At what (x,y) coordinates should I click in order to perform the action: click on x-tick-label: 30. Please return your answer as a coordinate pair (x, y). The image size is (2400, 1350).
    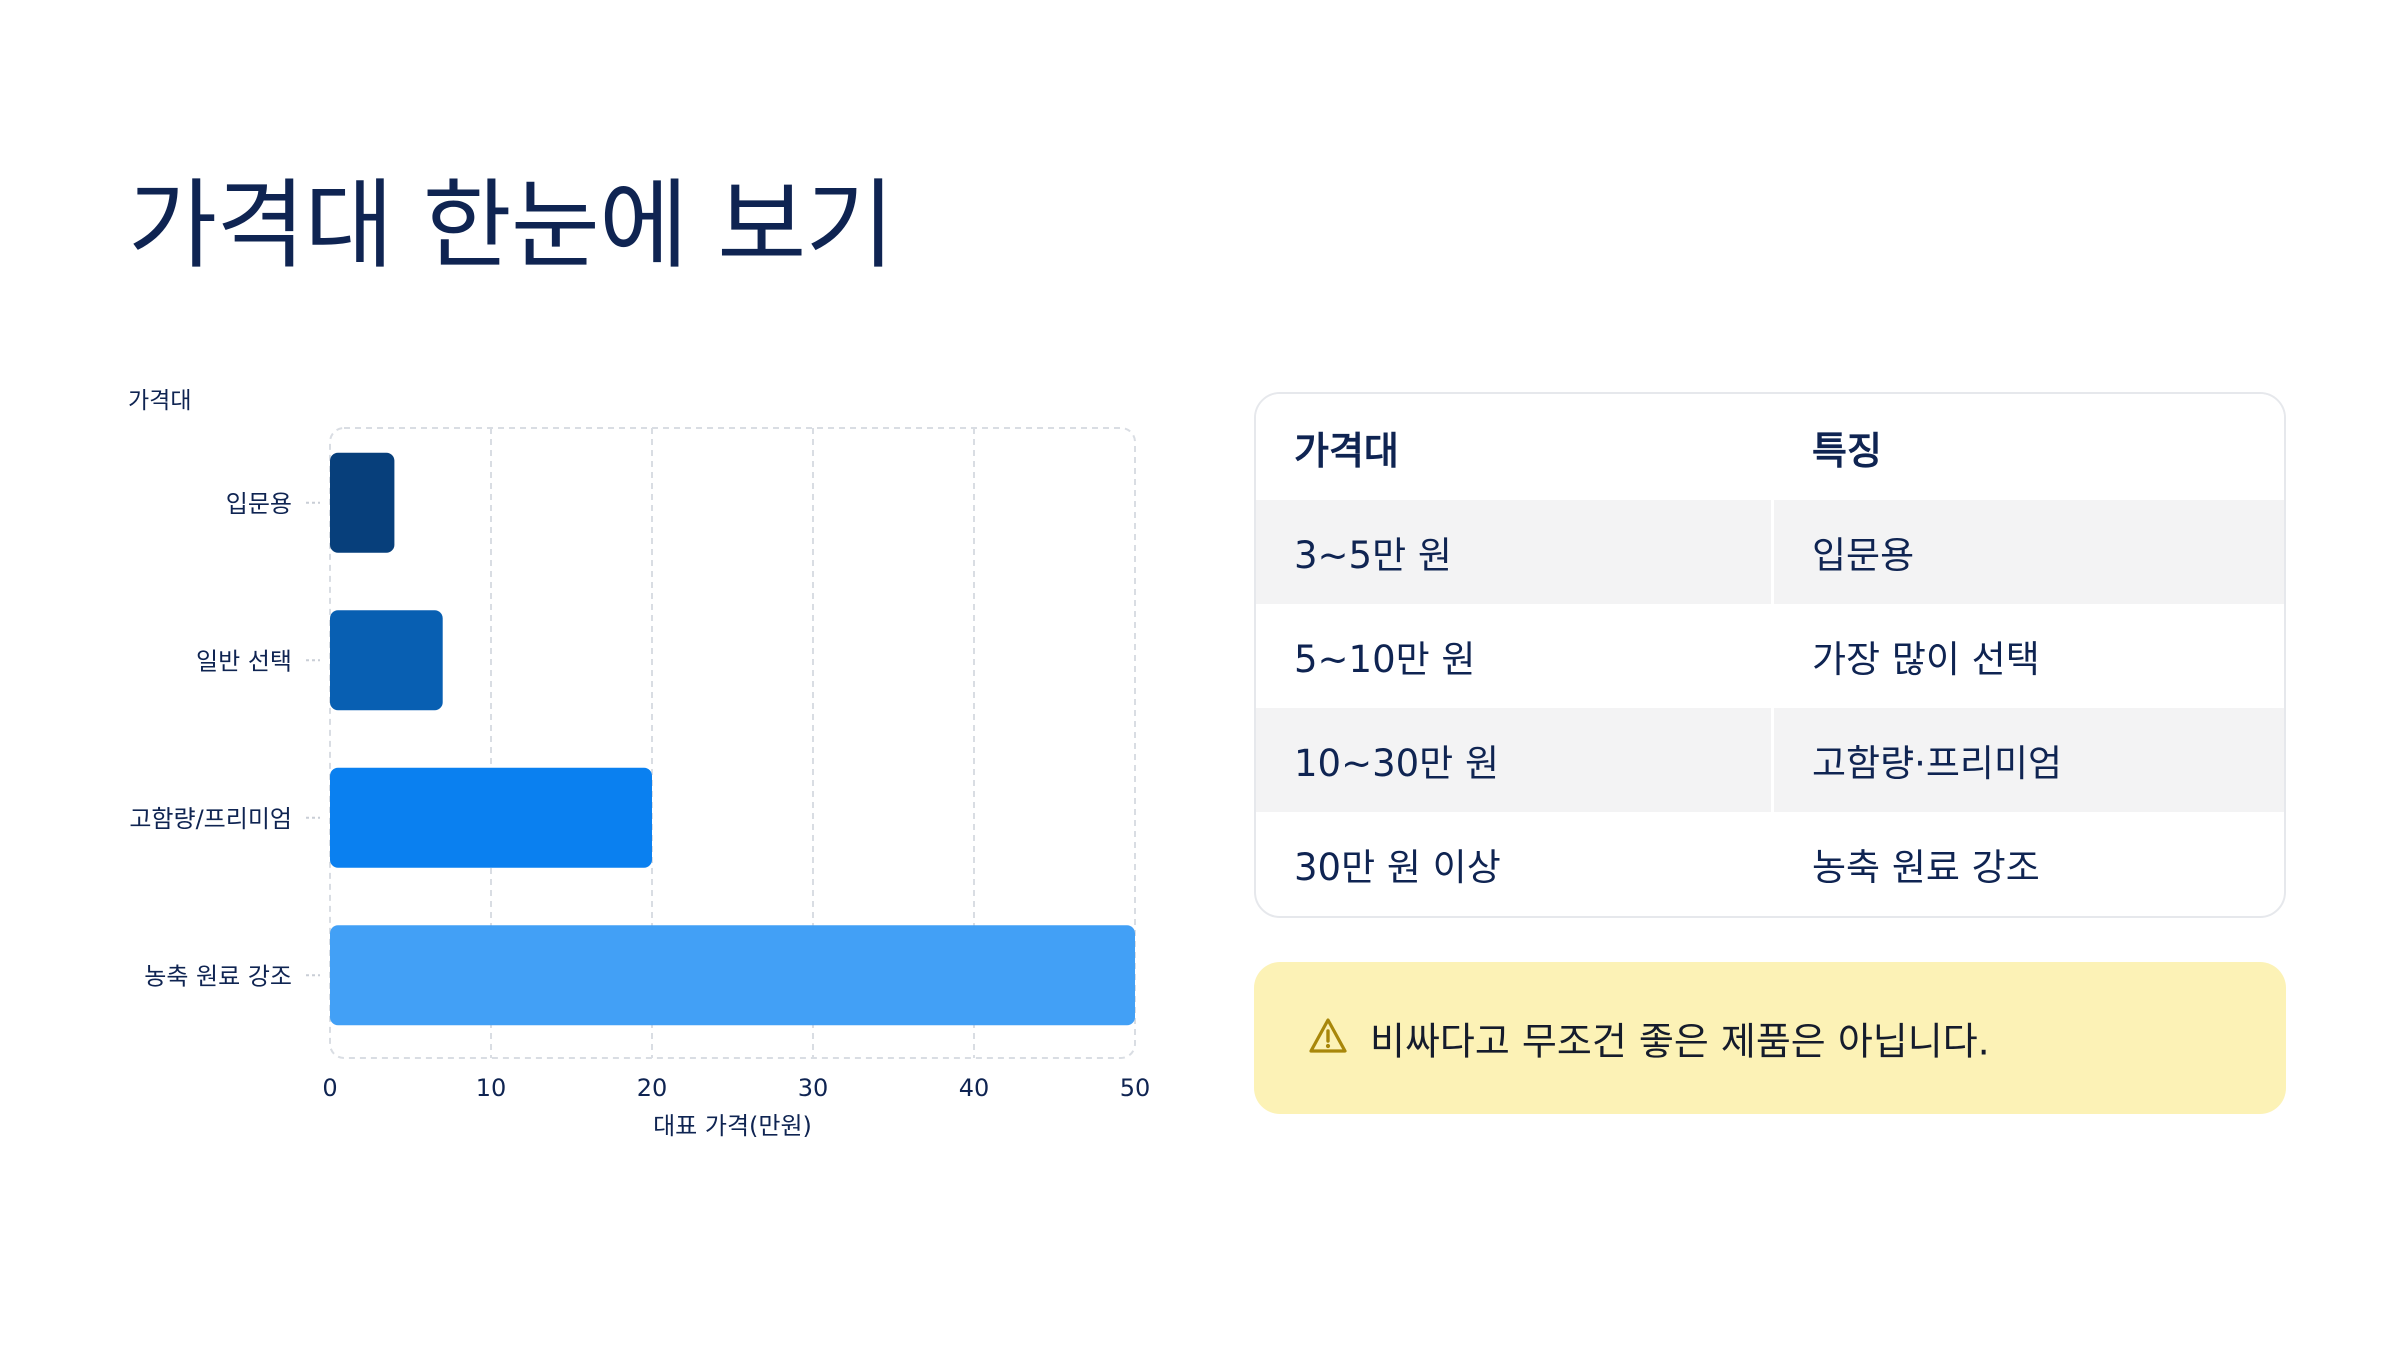
    Looking at the image, I should click on (813, 1088).